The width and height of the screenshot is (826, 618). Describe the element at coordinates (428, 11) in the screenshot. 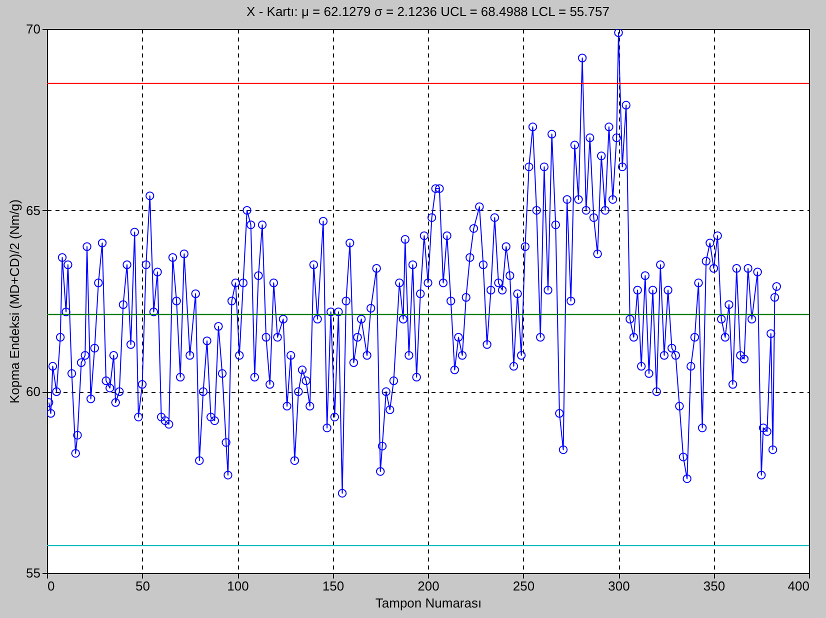

I see `chart-title: X - Kartı: μ = 62.1279 σ = 2.1236 UCL = 68.4988 LCL = 55.757` at that location.